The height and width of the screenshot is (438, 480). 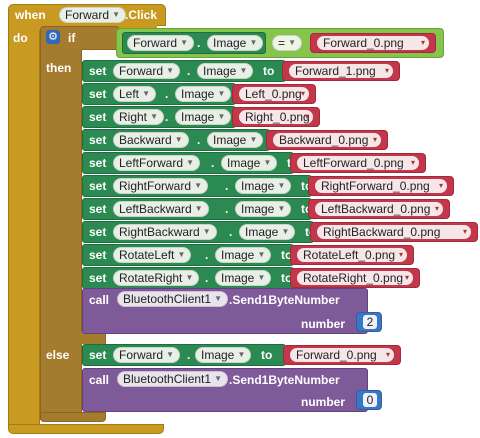 I want to click on setter-row: set RotateRight ▼ . Image ▼ to, so click(x=188, y=278).